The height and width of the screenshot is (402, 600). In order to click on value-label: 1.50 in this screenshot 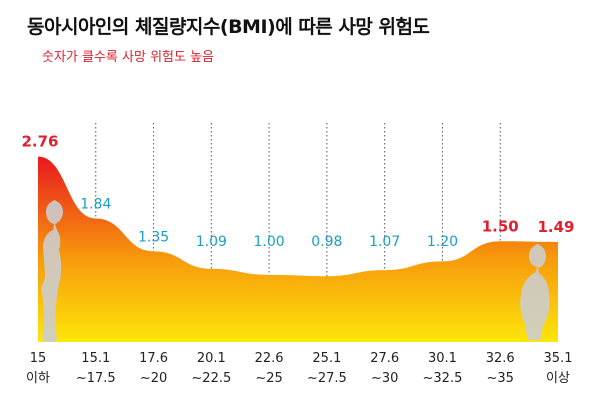, I will do `click(500, 226)`.